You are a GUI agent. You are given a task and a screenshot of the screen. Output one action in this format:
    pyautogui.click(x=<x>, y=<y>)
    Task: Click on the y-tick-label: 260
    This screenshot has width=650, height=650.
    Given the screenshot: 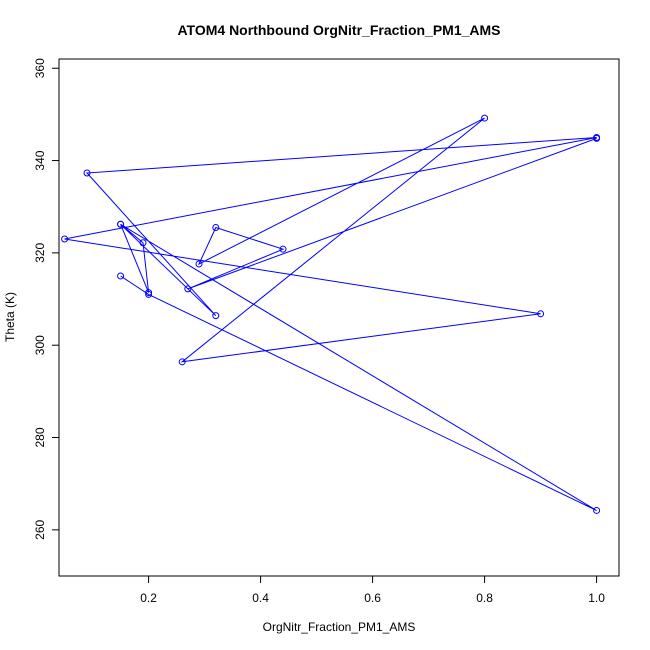 What is the action you would take?
    pyautogui.click(x=40, y=530)
    